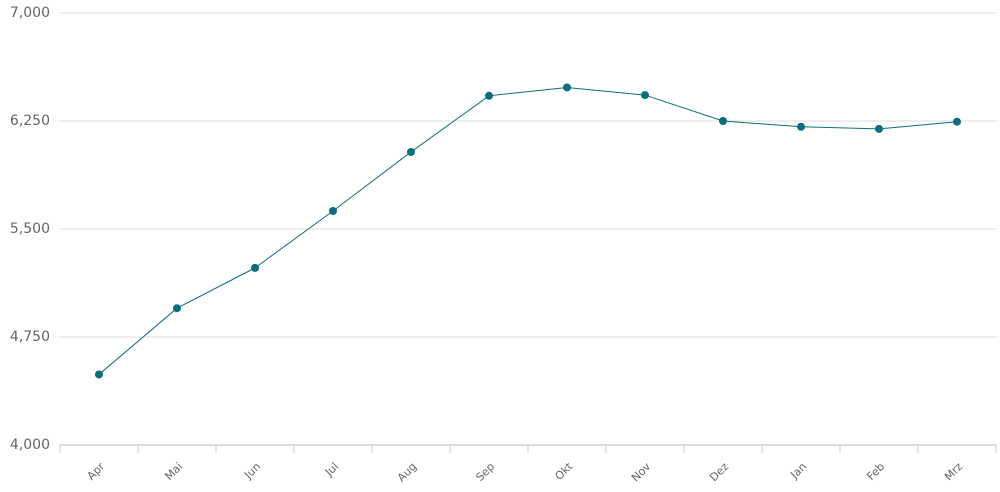 Image resolution: width=1000 pixels, height=492 pixels. Describe the element at coordinates (563, 471) in the screenshot. I see `x-tick-label: Okt` at that location.